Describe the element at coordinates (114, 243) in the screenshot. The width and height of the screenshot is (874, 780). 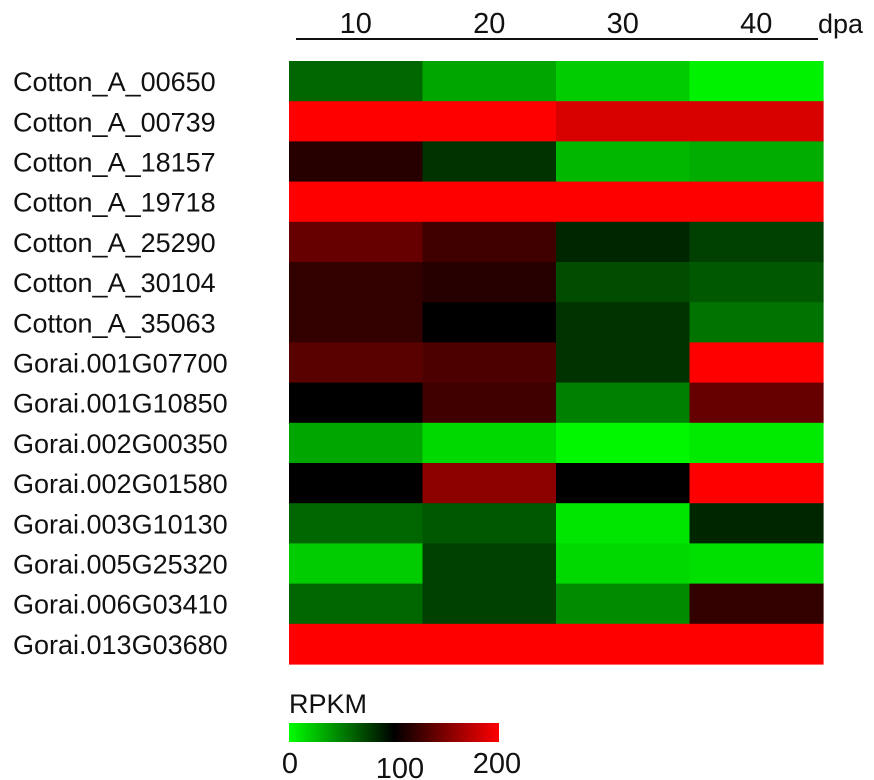
I see `row-label: Cotton_A_25290` at that location.